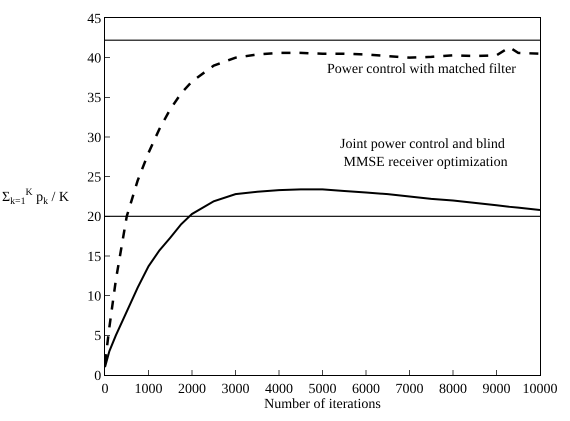 The height and width of the screenshot is (421, 570). What do you see at coordinates (410, 389) in the screenshot?
I see `x-tick-label: 7000` at bounding box center [410, 389].